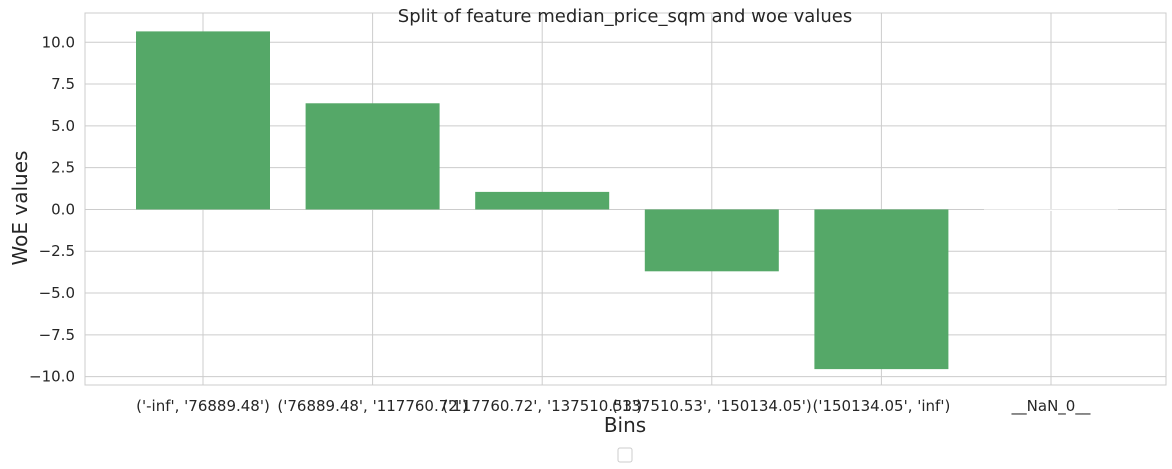 The image size is (1172, 469). What do you see at coordinates (52, 377) in the screenshot?
I see `y-tick-label: −10.0` at bounding box center [52, 377].